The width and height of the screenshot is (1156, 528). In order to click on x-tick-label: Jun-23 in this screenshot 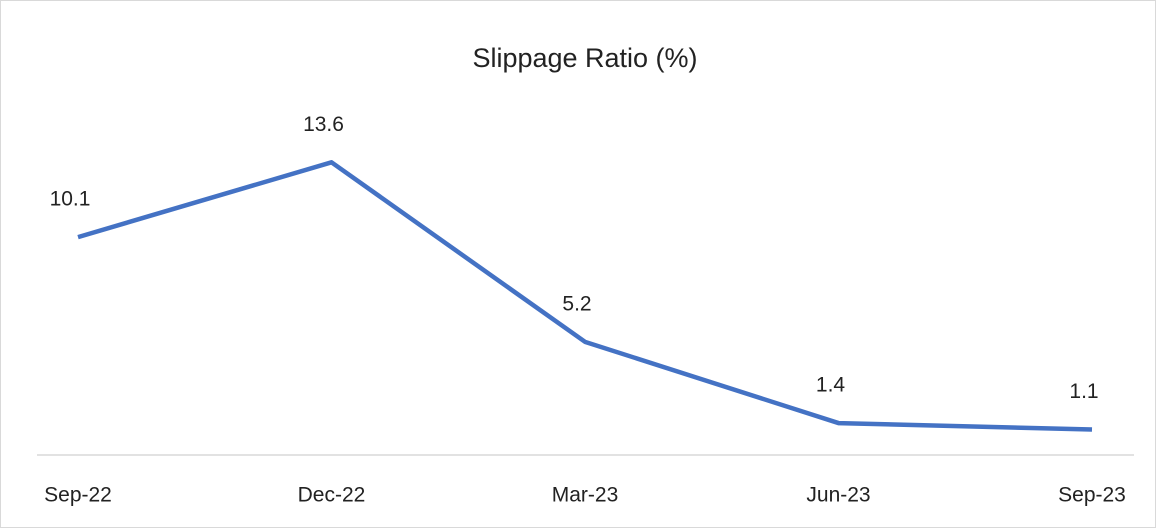, I will do `click(838, 495)`.